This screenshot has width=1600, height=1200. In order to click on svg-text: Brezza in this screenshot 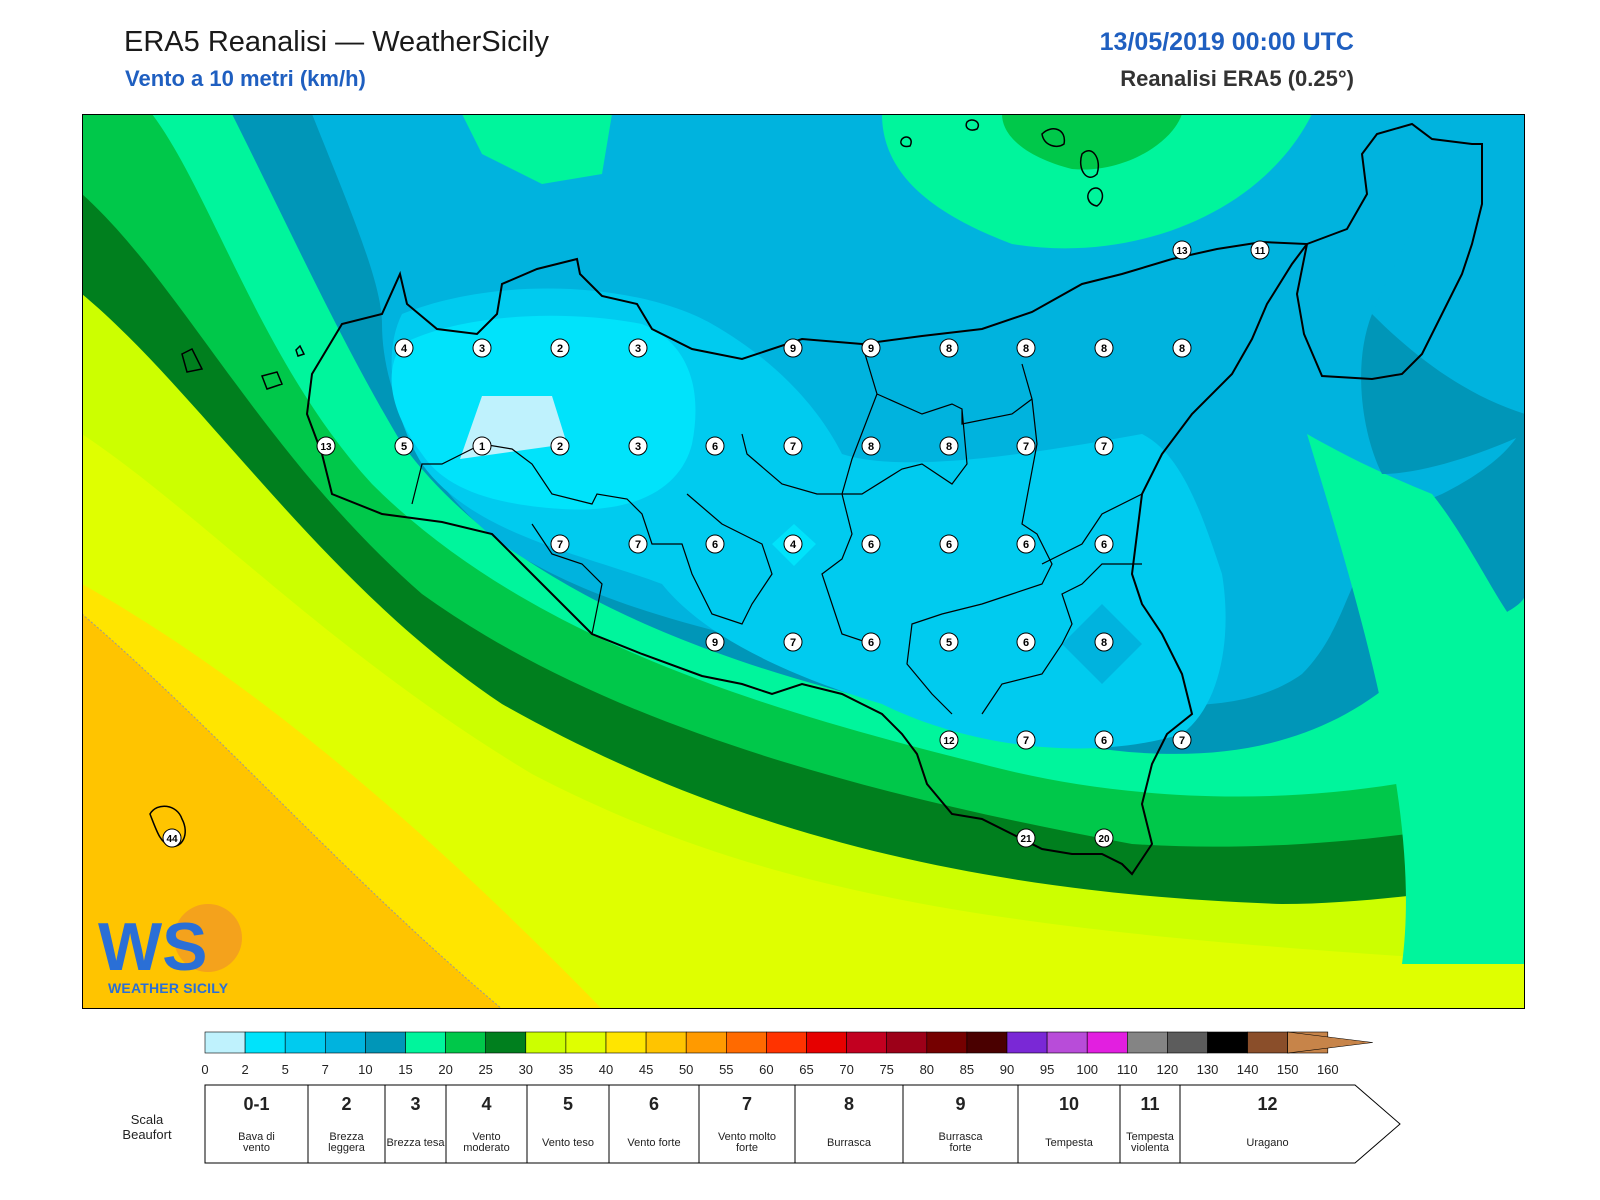, I will do `click(346, 1137)`.